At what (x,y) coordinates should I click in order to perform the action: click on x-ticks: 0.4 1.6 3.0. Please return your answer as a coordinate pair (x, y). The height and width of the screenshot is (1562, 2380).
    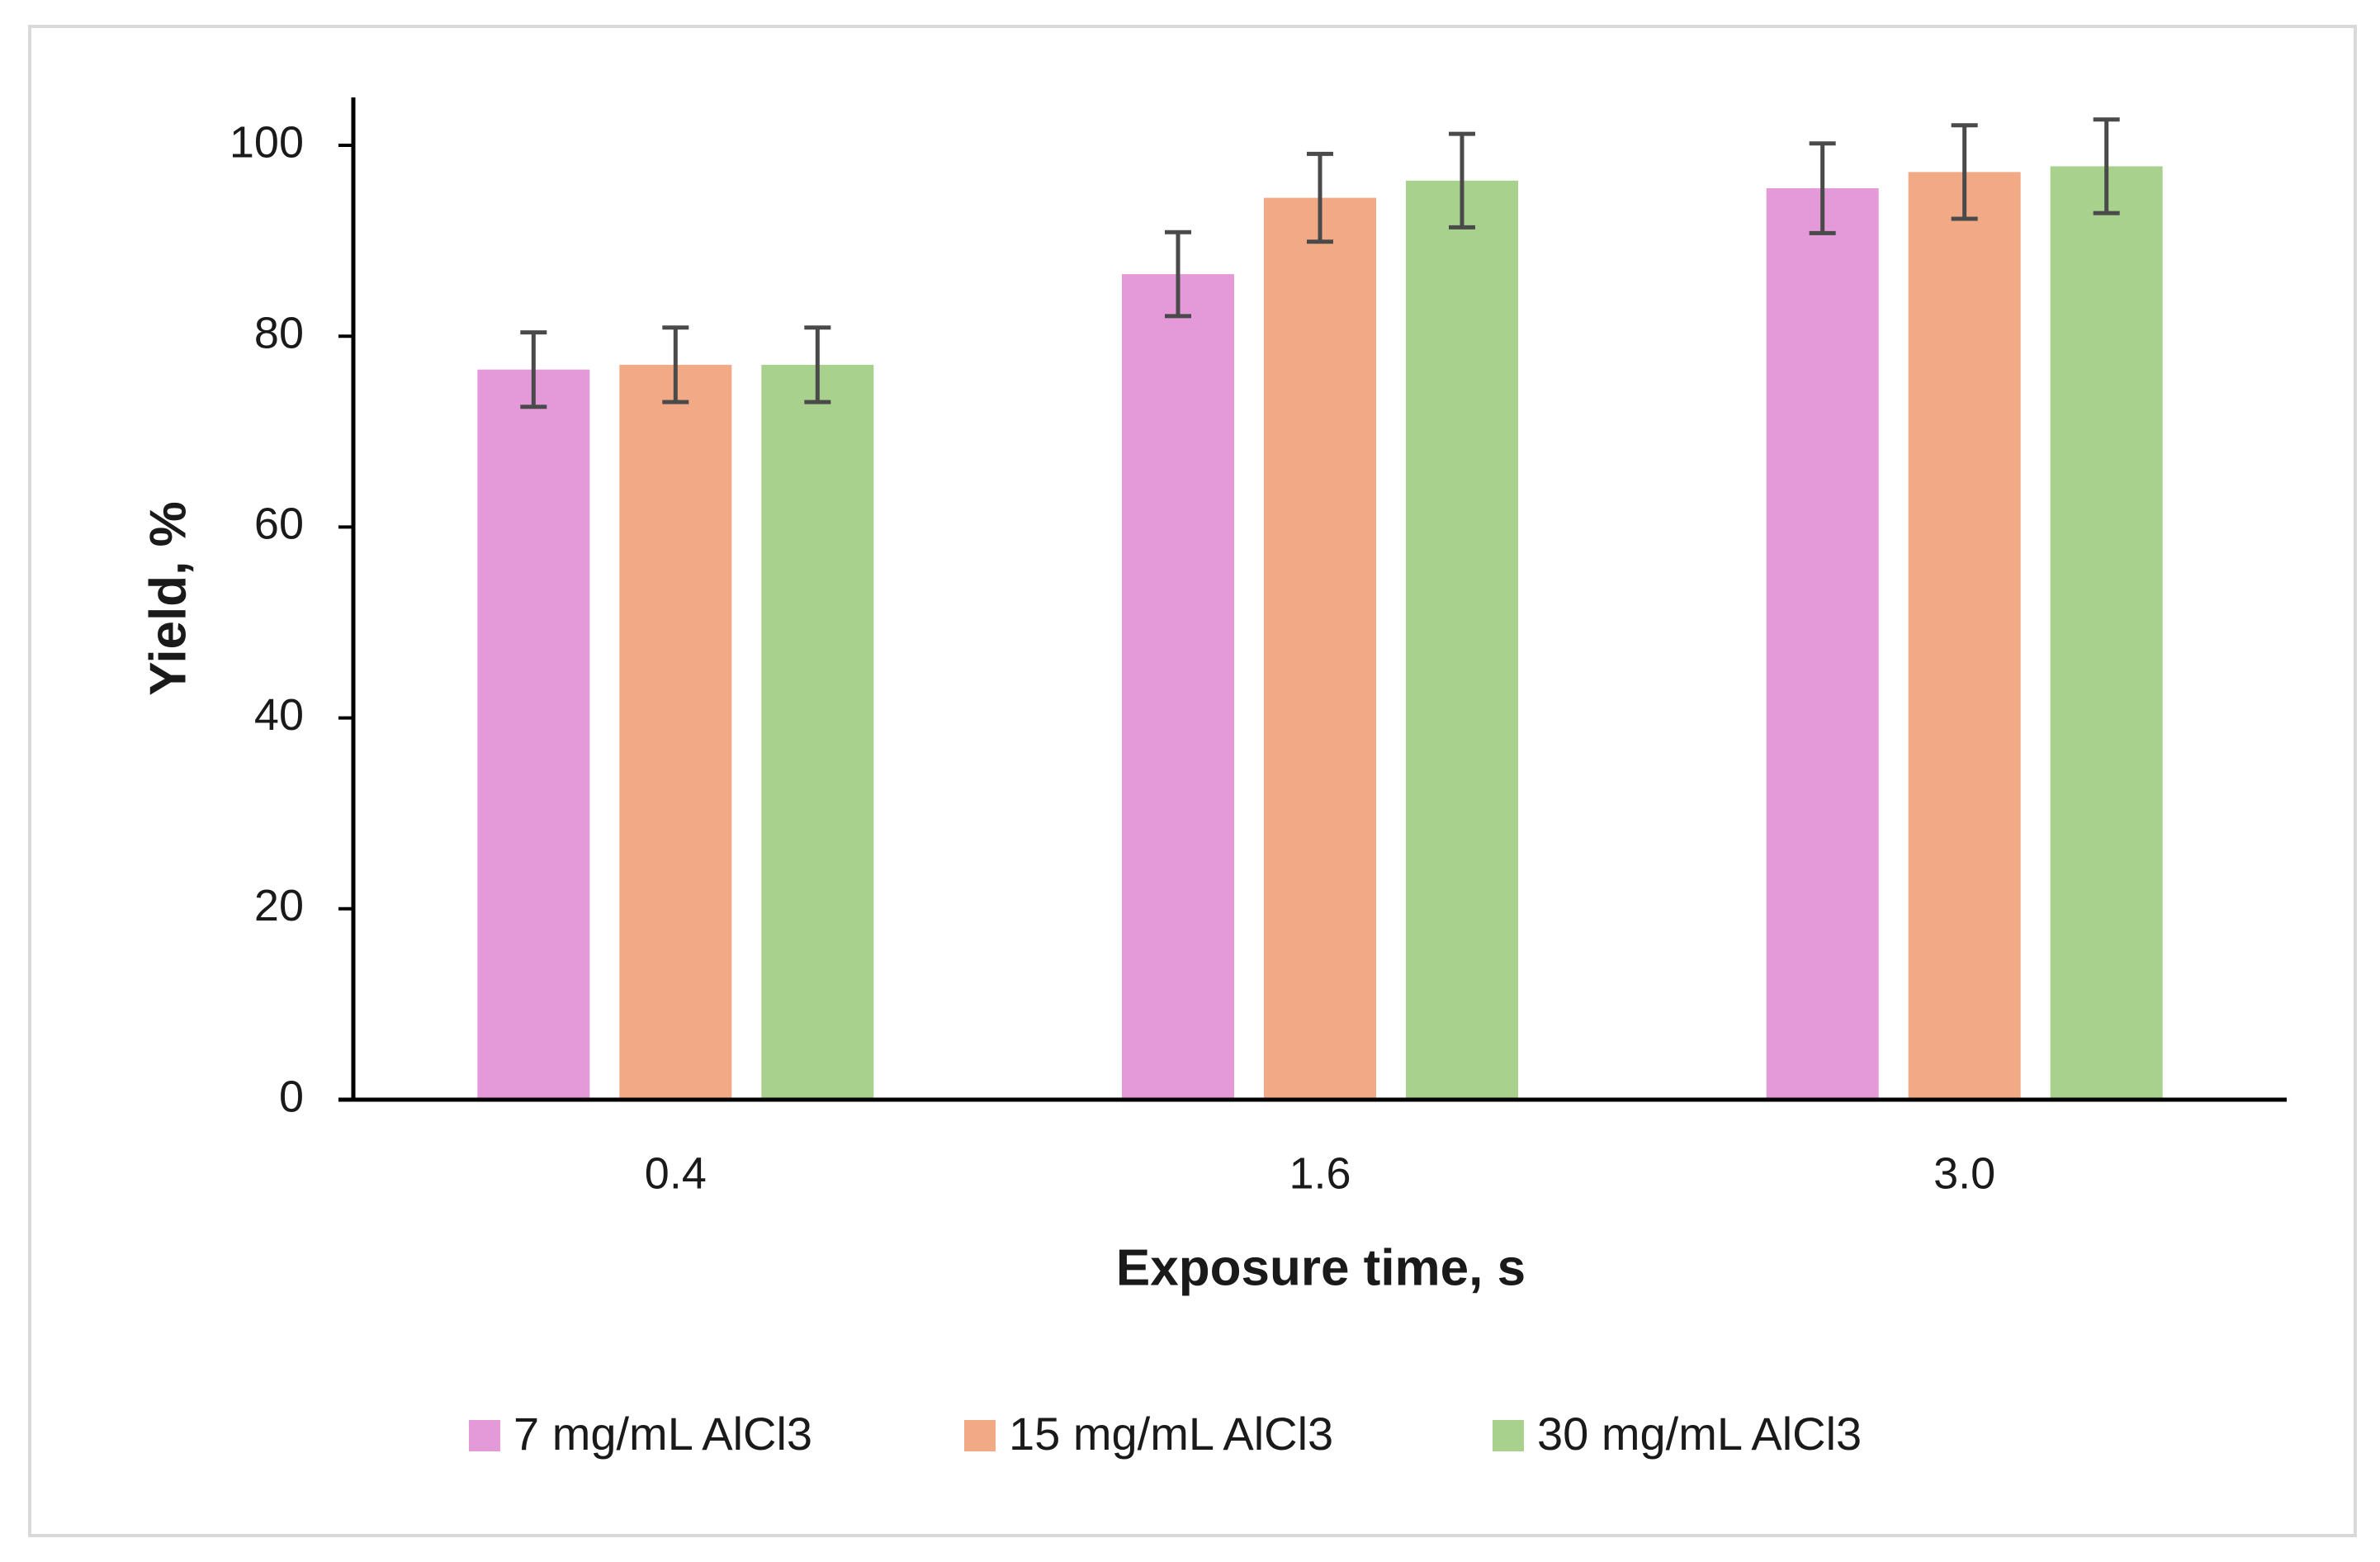
    Looking at the image, I should click on (1320, 1173).